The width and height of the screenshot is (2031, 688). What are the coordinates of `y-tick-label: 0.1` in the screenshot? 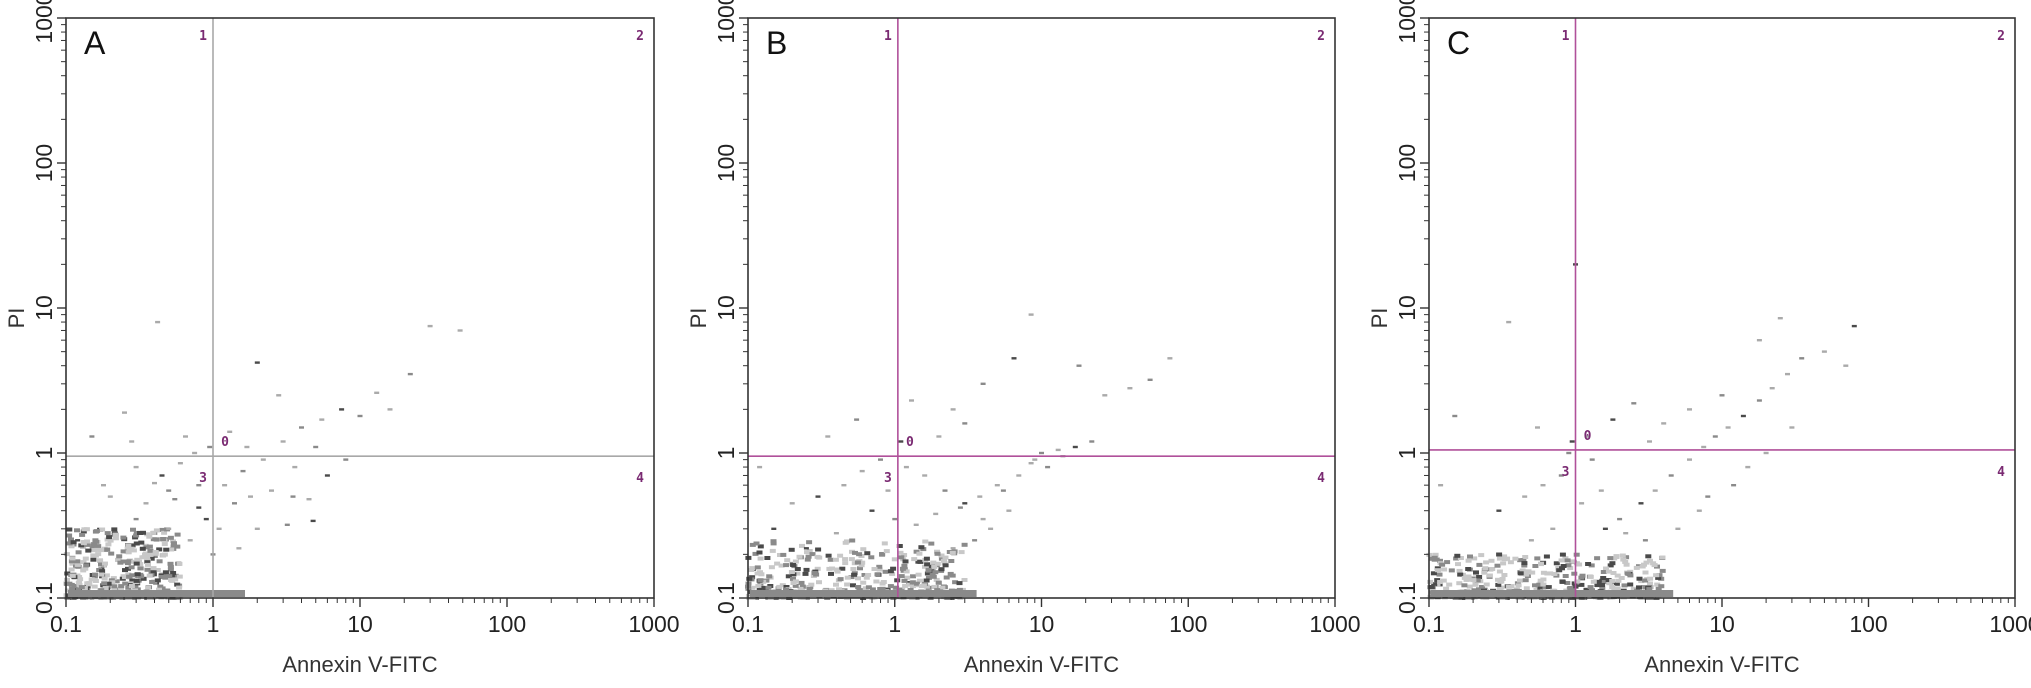 It's located at (44, 598).